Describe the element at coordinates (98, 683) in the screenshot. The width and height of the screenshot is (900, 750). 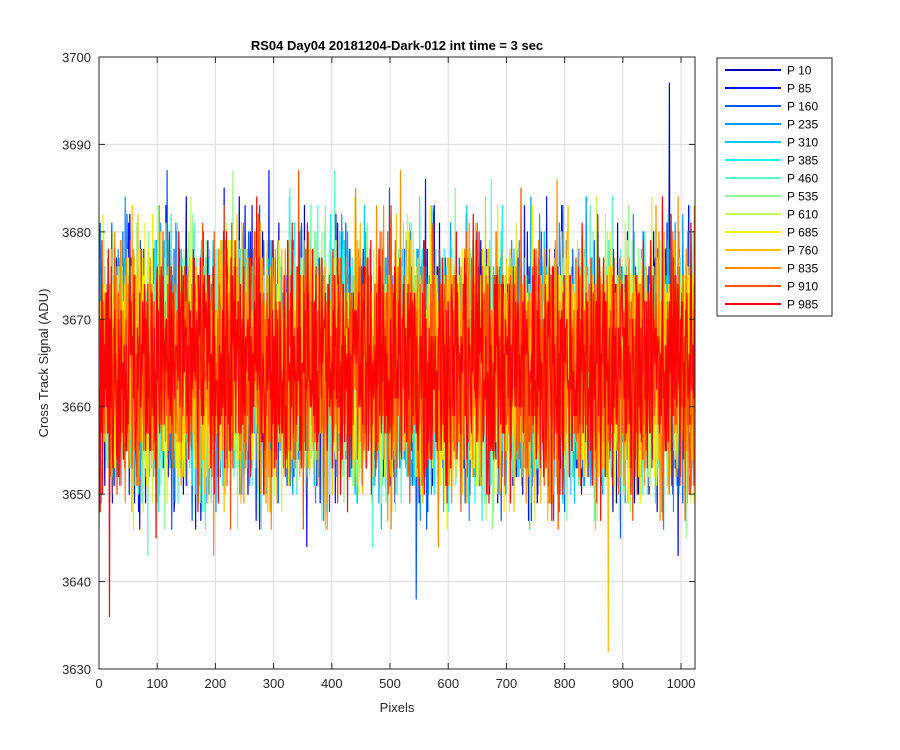
I see `x-tick-label: 0` at that location.